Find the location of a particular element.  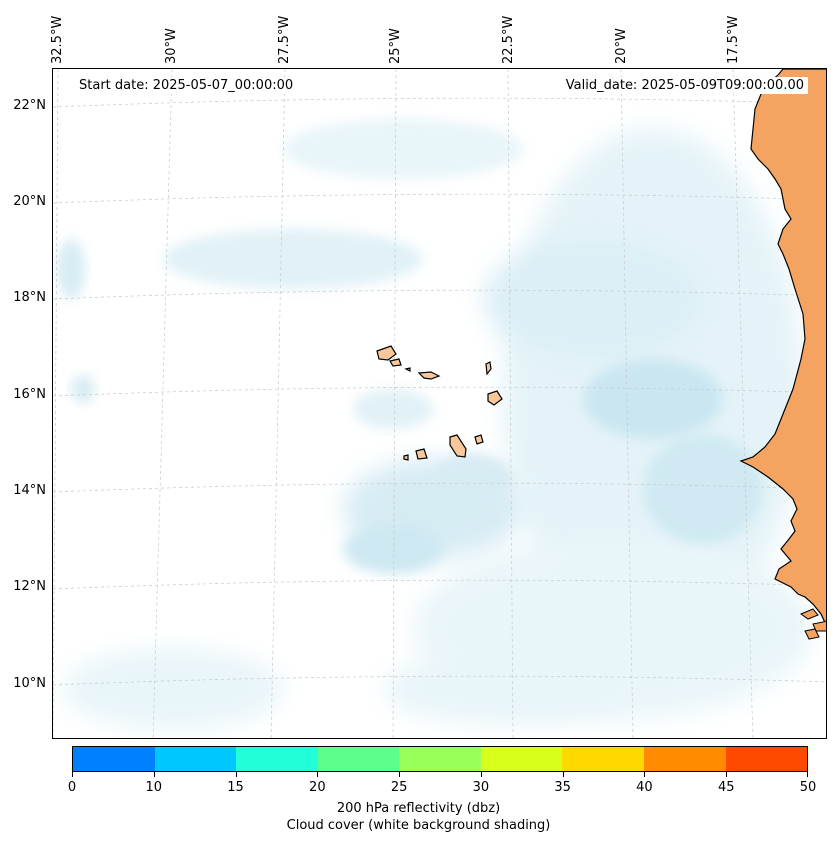

colorbar-tick-label: 15 is located at coordinates (235, 787).